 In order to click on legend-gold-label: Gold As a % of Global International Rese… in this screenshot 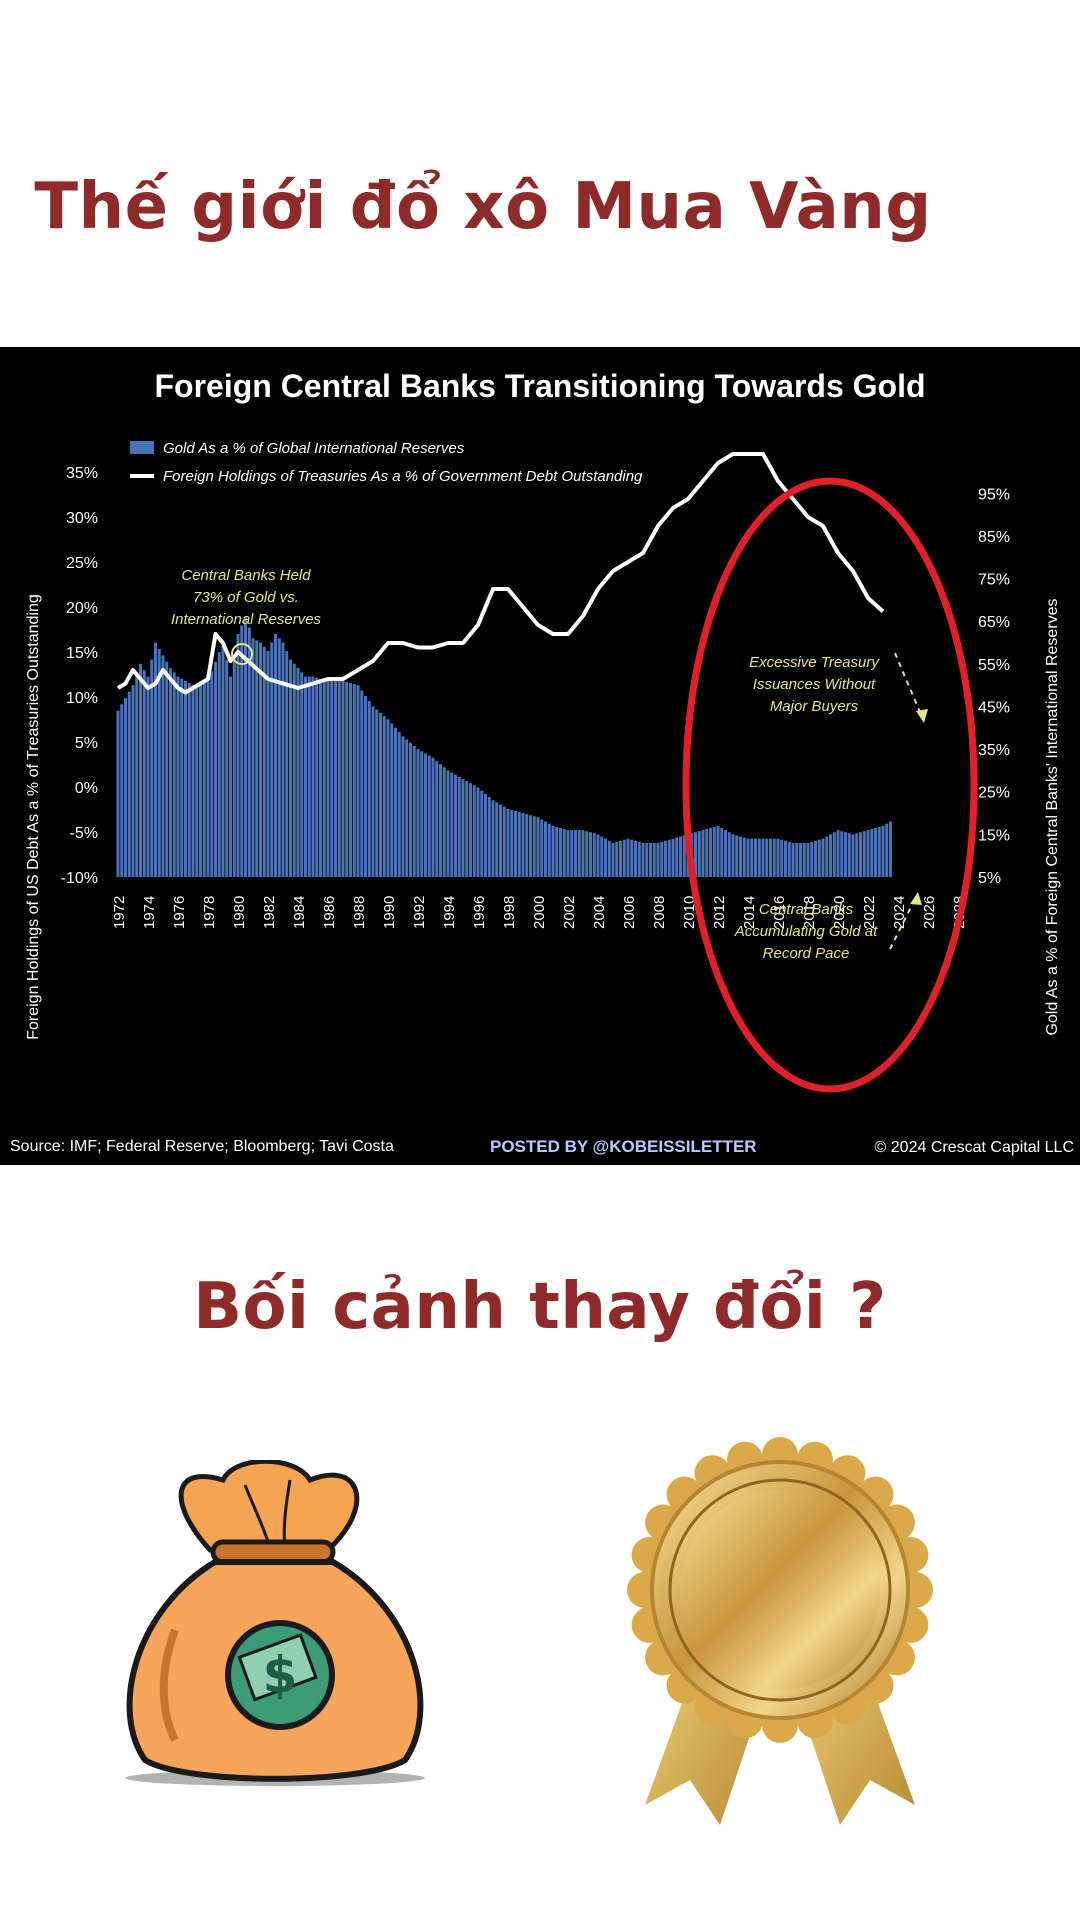, I will do `click(314, 448)`.